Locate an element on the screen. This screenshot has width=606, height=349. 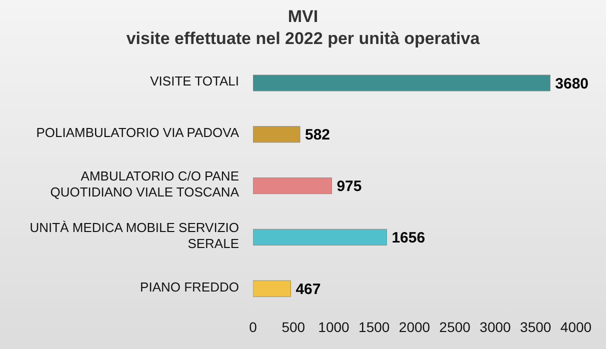
x-tick-label: 0 is located at coordinates (253, 326).